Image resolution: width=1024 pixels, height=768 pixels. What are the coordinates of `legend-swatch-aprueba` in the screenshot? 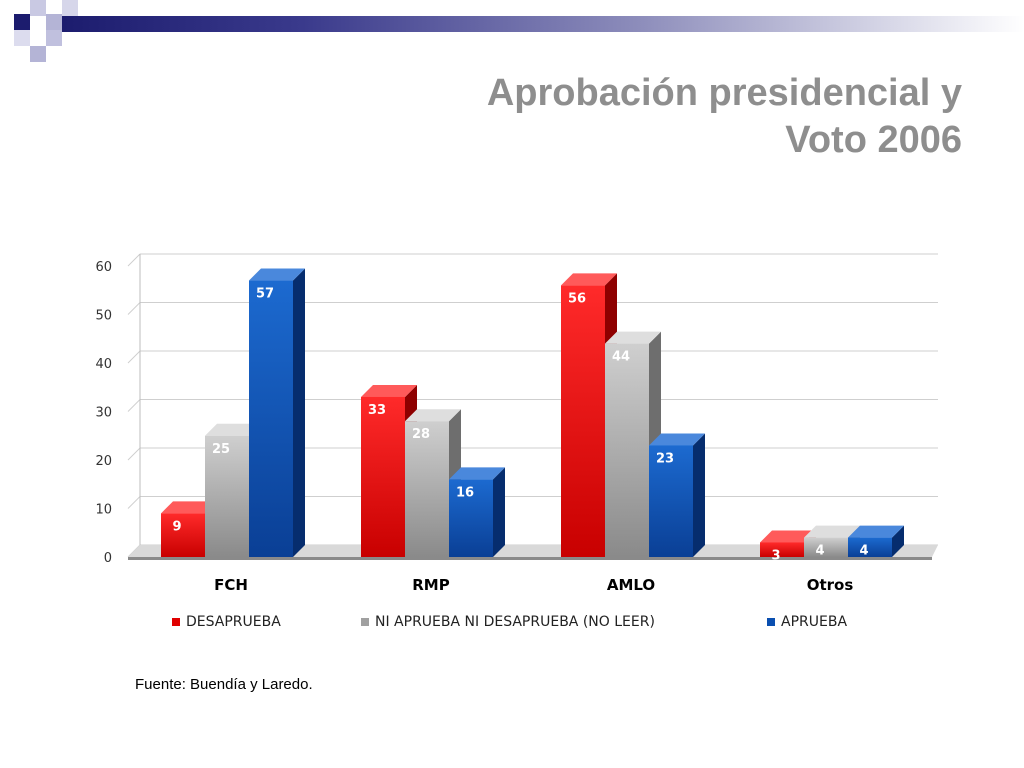 It's located at (771, 622).